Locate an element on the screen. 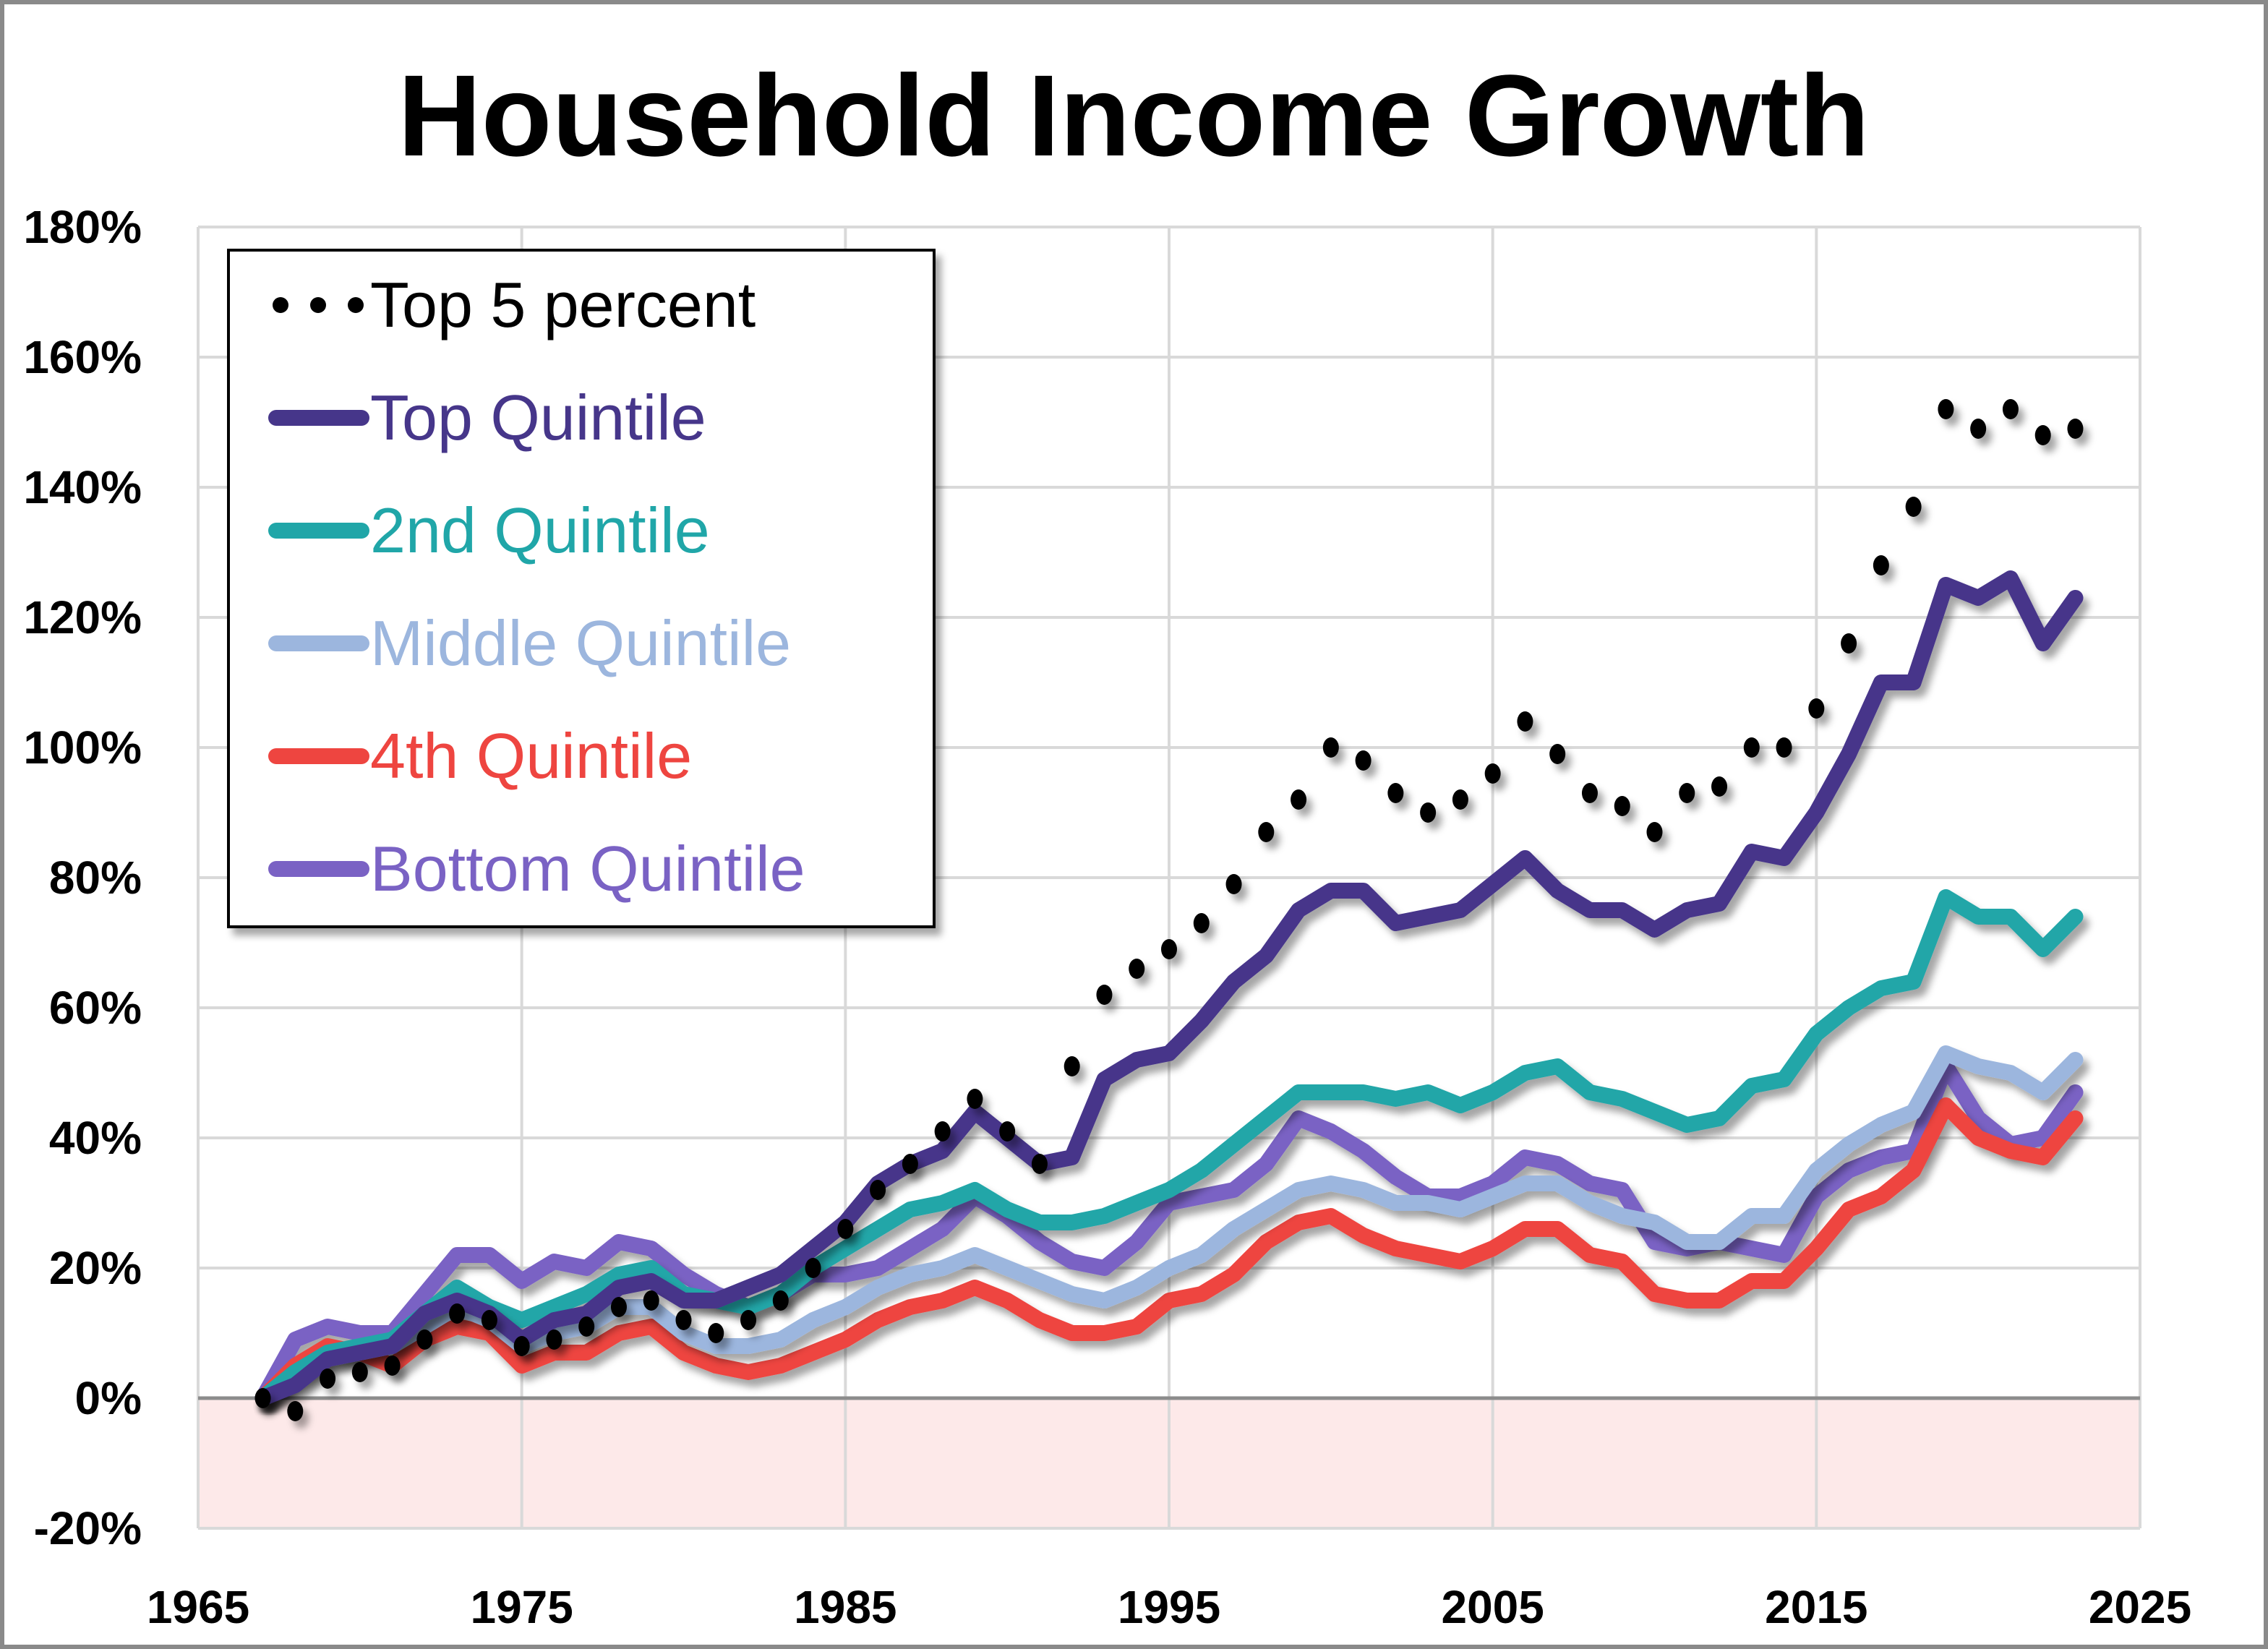 Image resolution: width=2268 pixels, height=1649 pixels. legend-box is located at coordinates (581, 588).